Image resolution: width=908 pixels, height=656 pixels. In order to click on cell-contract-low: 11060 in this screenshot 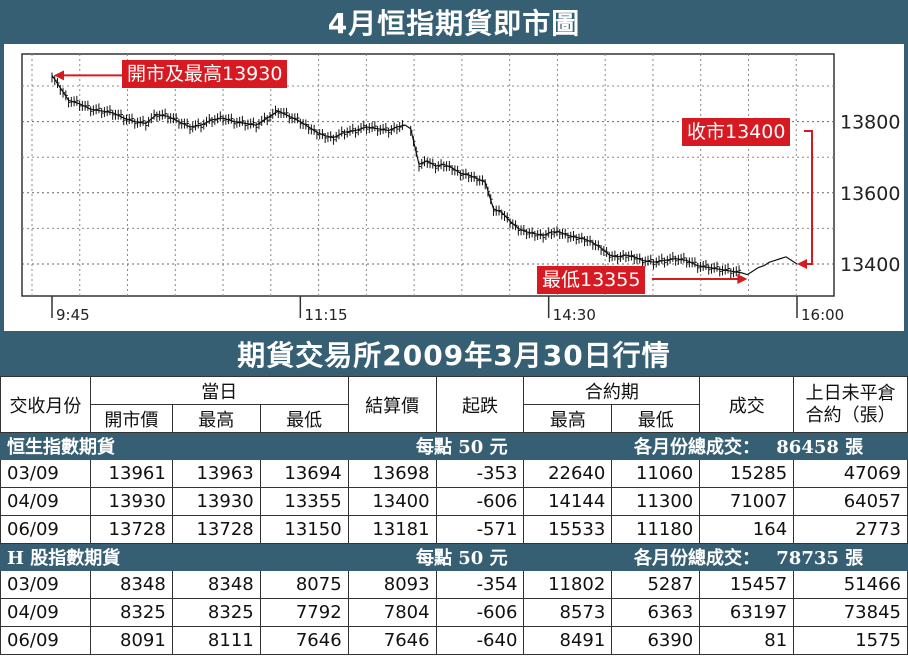, I will do `click(656, 473)`.